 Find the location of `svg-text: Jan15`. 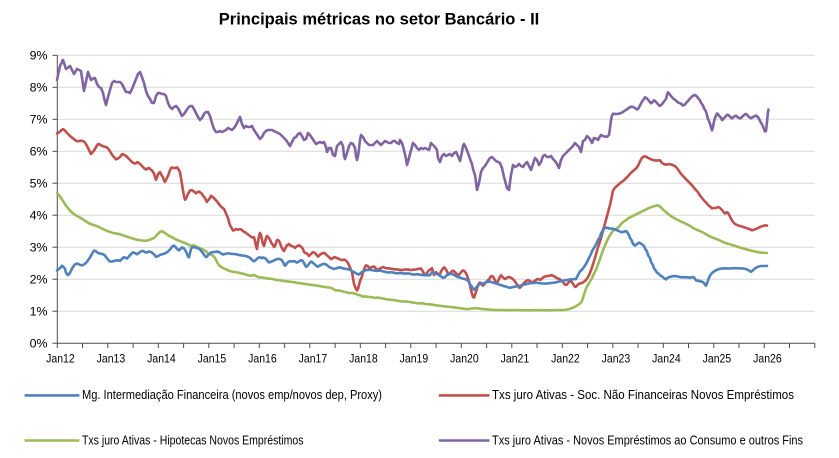

svg-text: Jan15 is located at coordinates (212, 359).